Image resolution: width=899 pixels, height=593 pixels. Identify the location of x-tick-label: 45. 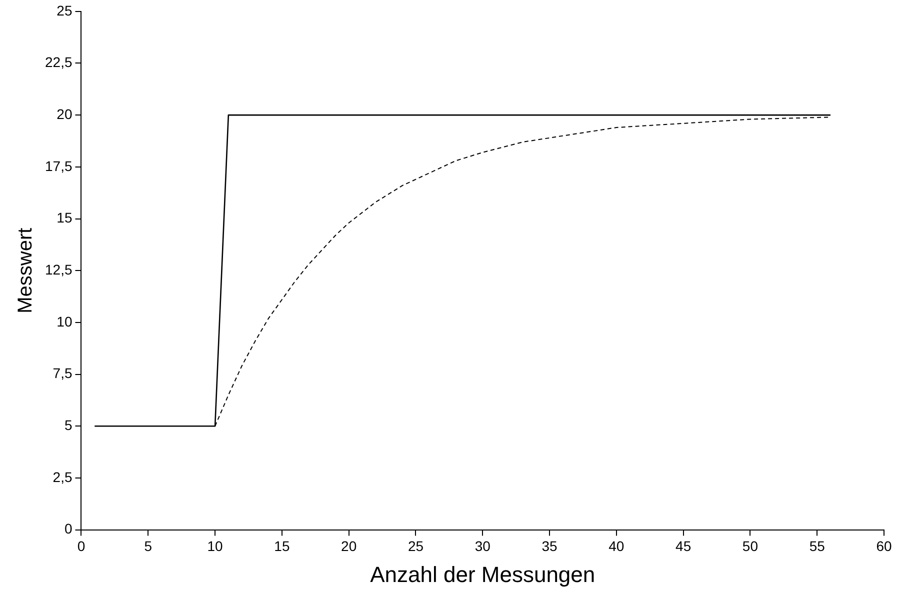
(684, 546).